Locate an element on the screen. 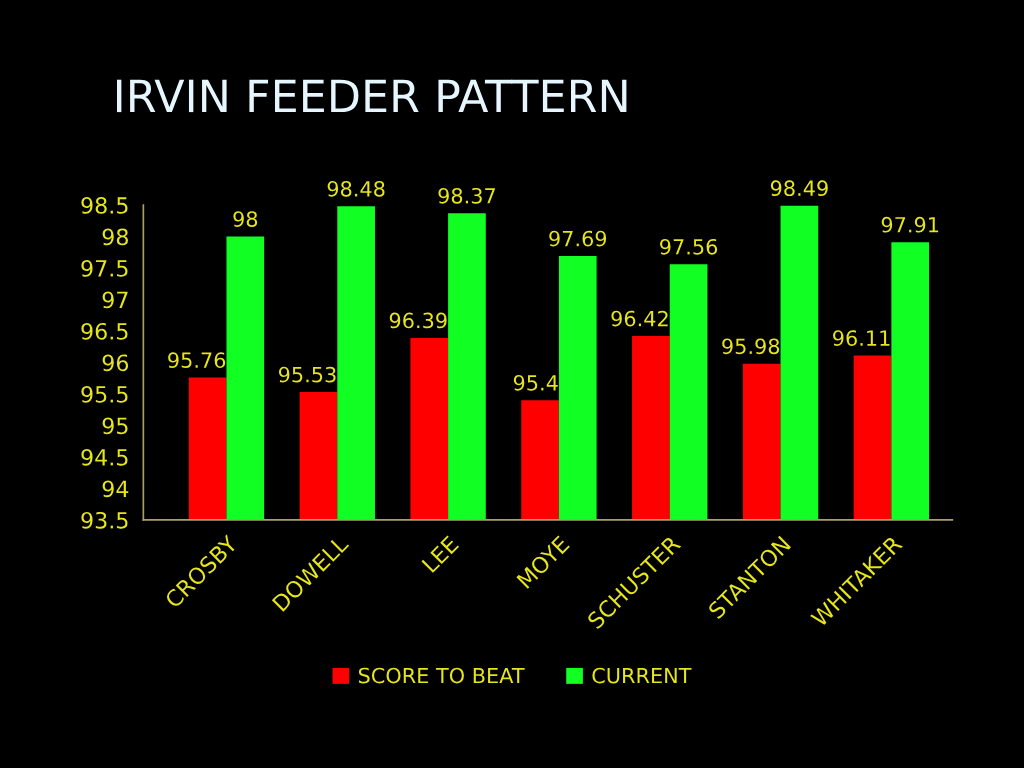 The height and width of the screenshot is (768, 1024). y-tick-label: 98.5 is located at coordinates (104, 205).